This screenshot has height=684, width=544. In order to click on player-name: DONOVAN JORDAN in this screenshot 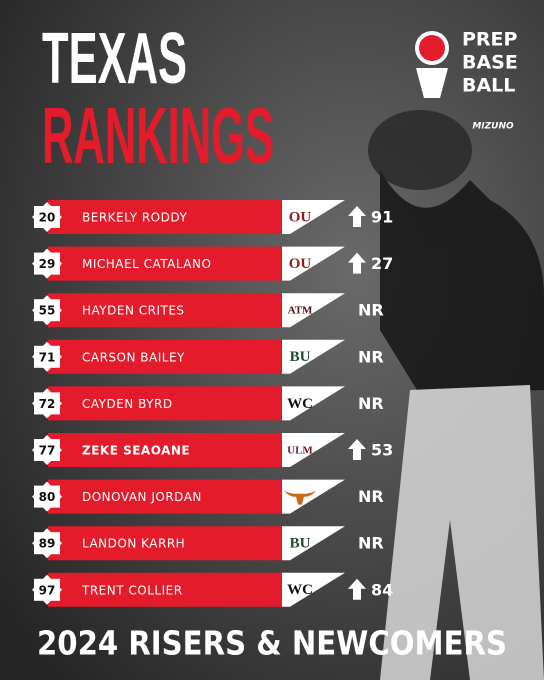, I will do `click(142, 497)`.